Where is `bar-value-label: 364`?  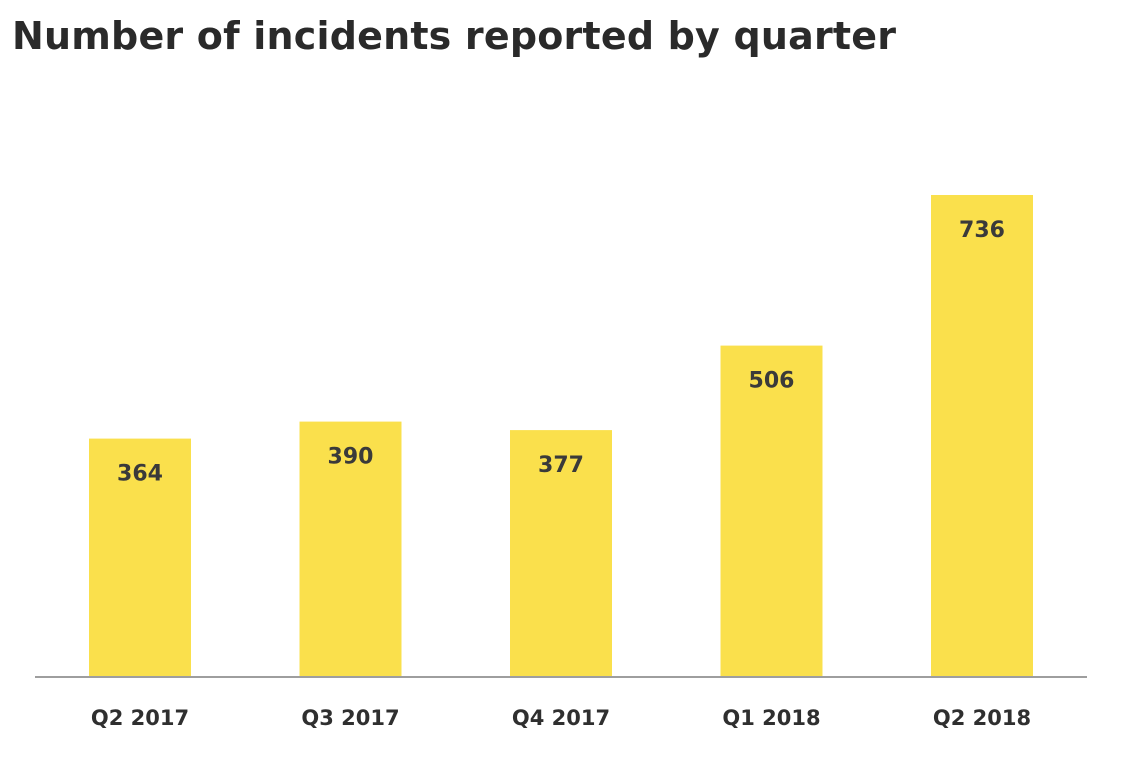
bar-value-label: 364 is located at coordinates (140, 474).